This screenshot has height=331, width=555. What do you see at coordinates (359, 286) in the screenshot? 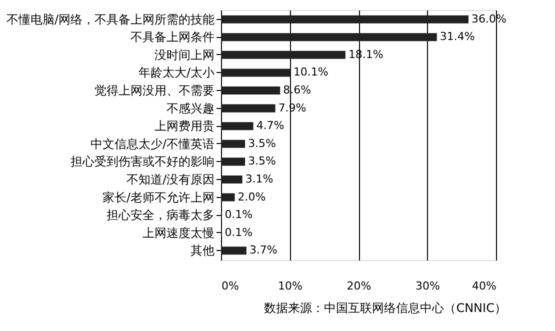
I see `x-tick-label: 20%` at bounding box center [359, 286].